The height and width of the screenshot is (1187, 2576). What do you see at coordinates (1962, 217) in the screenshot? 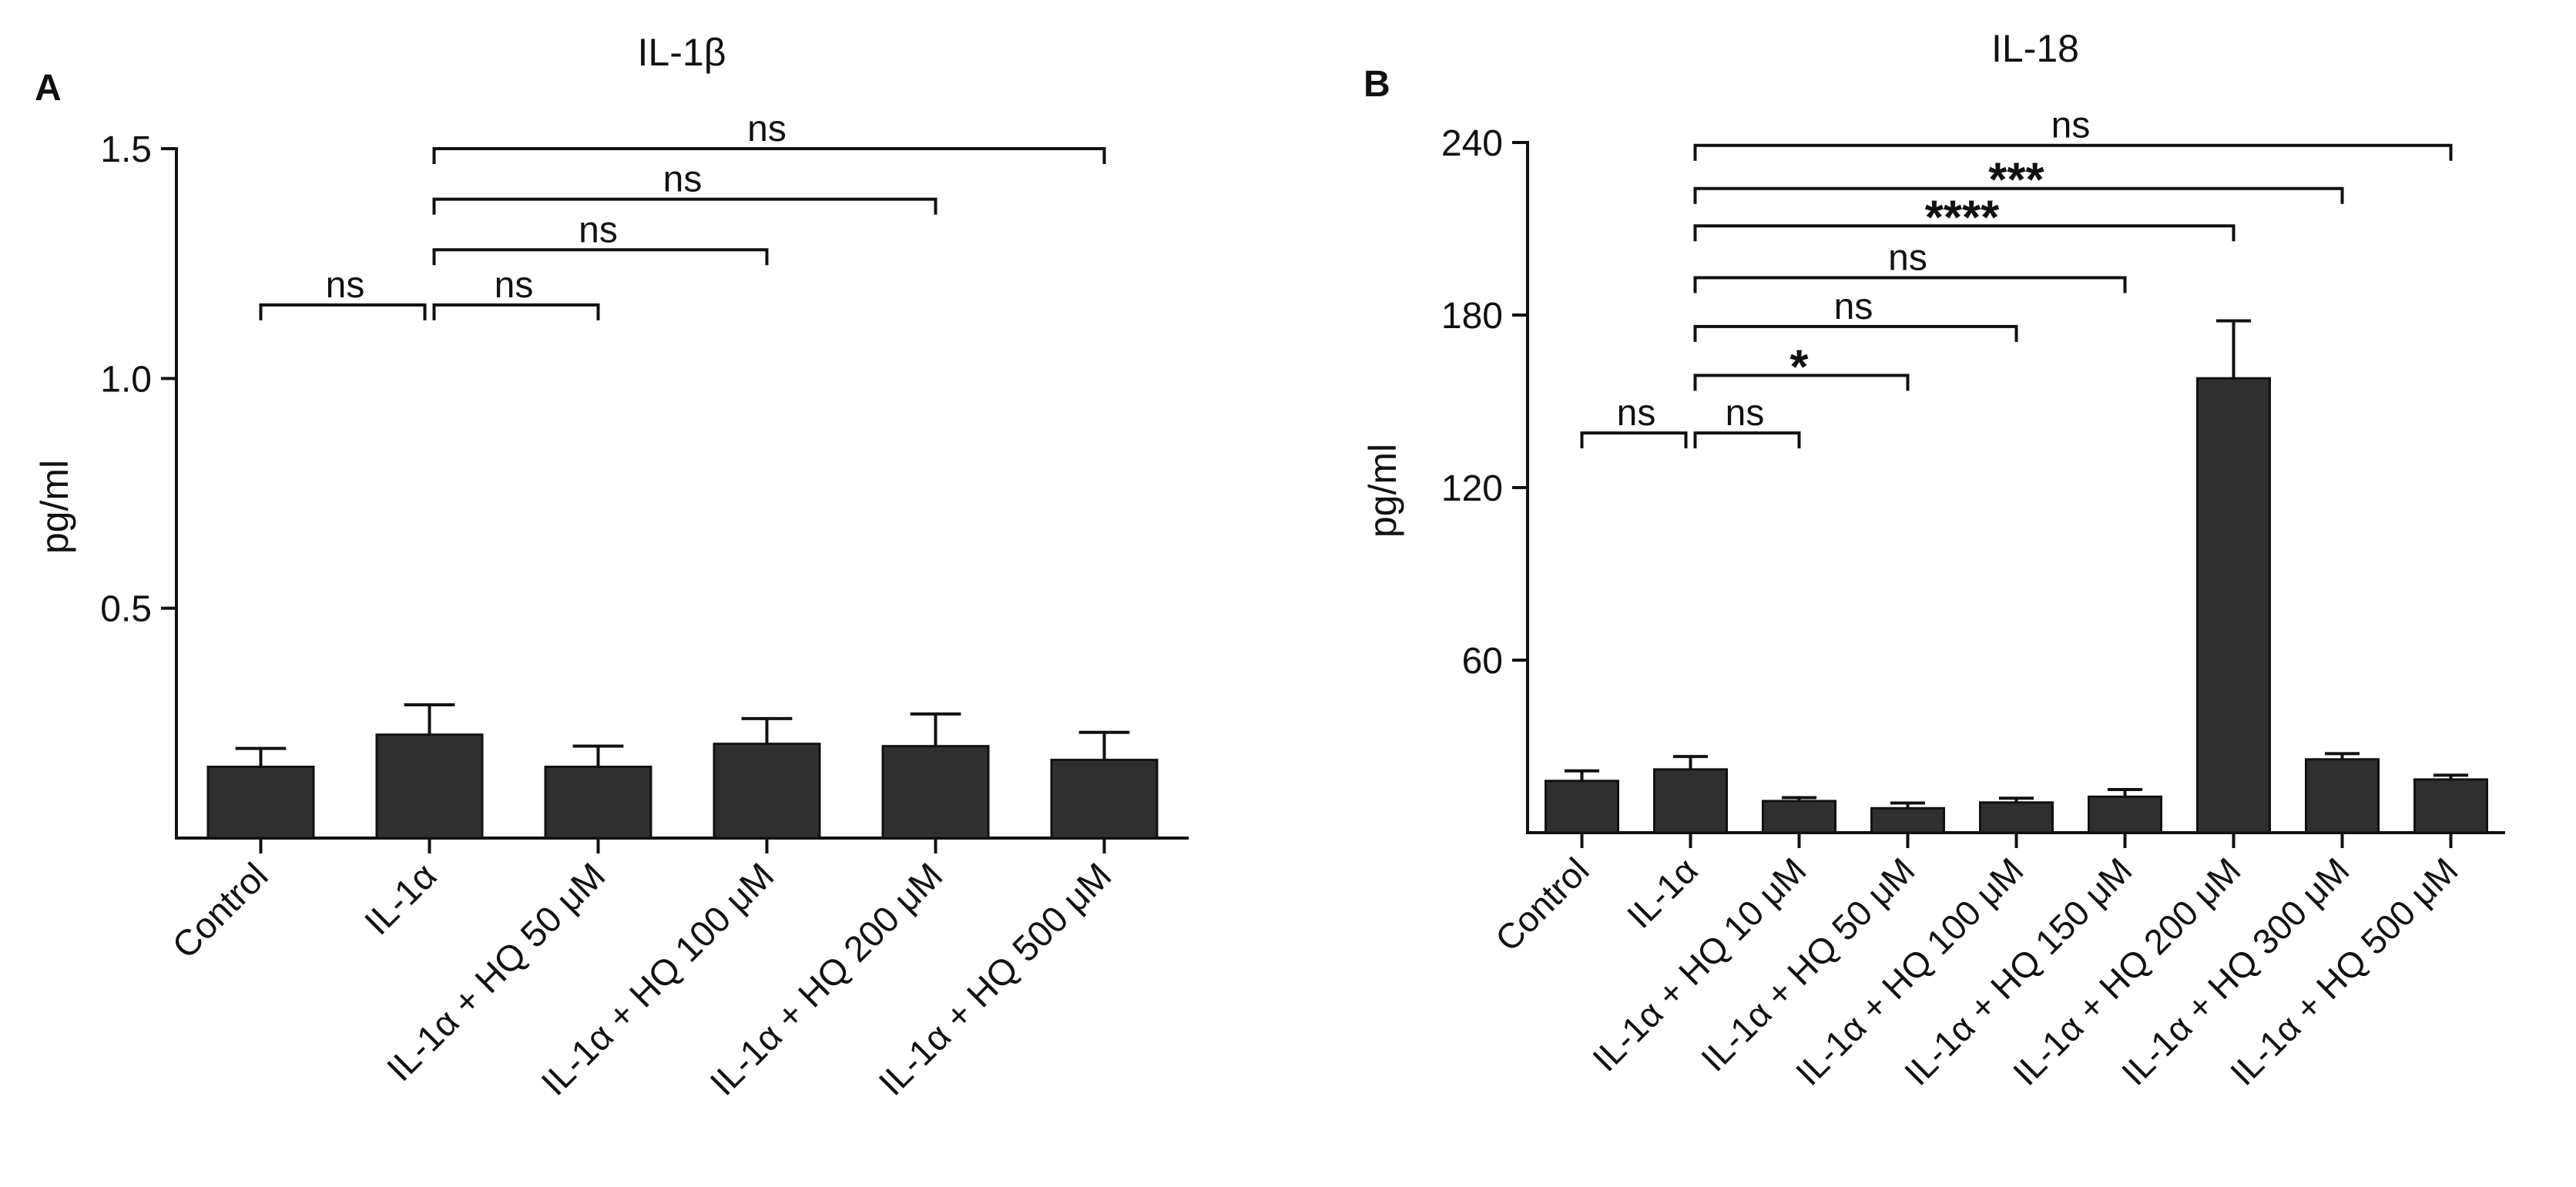
I see `significance-label: ****` at bounding box center [1962, 217].